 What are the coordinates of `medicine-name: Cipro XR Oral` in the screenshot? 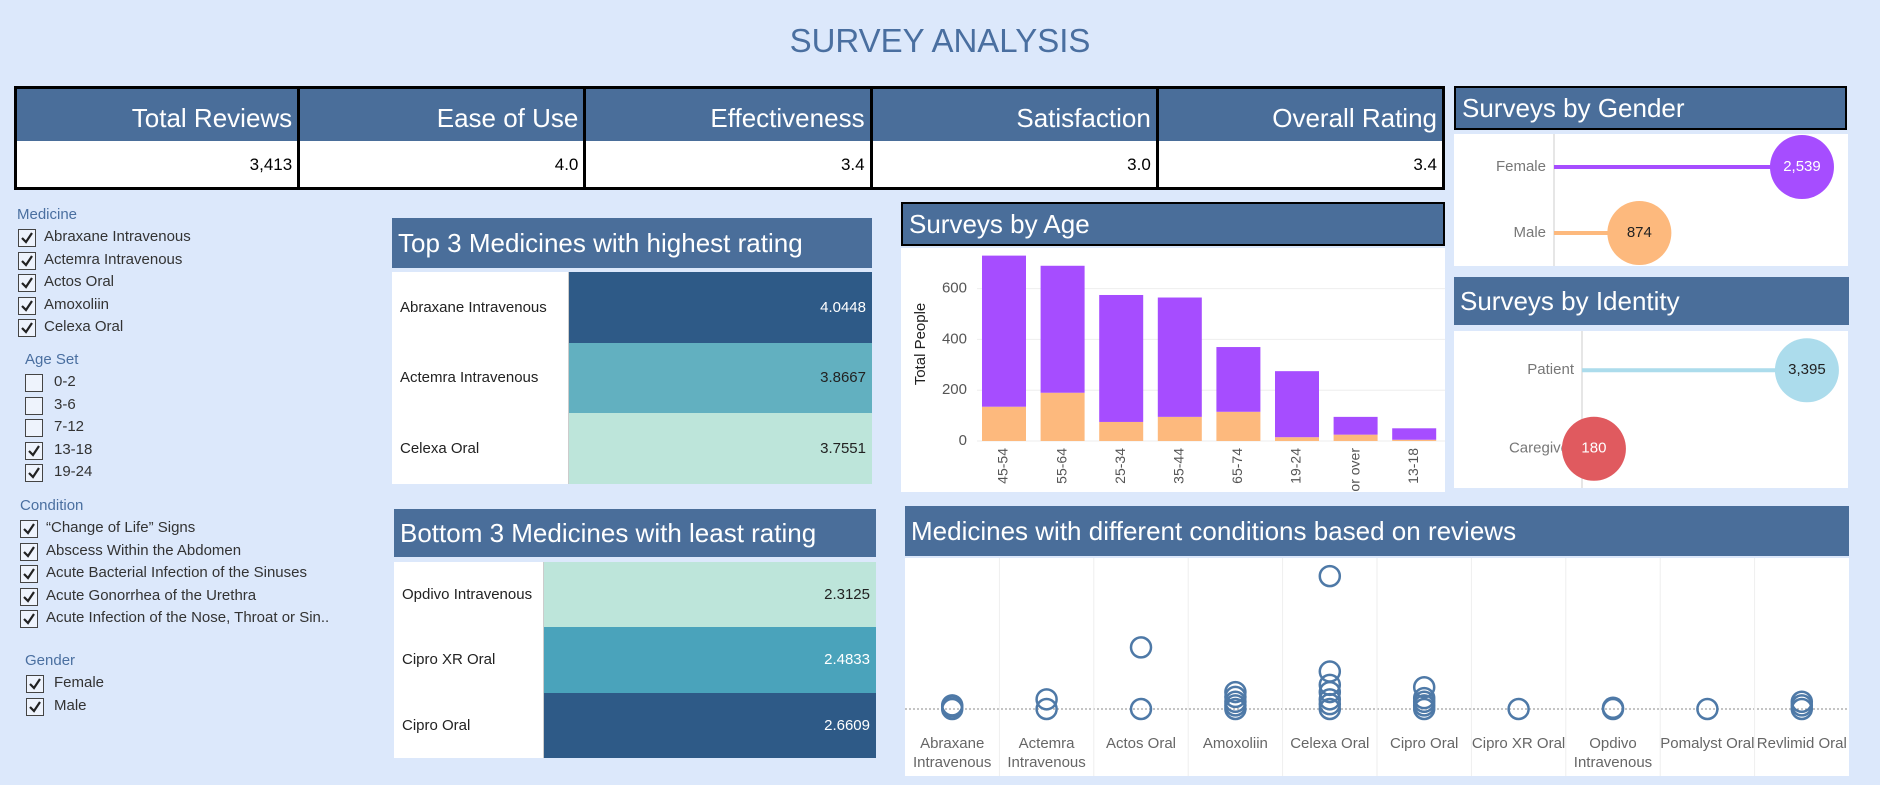 It's located at (469, 660).